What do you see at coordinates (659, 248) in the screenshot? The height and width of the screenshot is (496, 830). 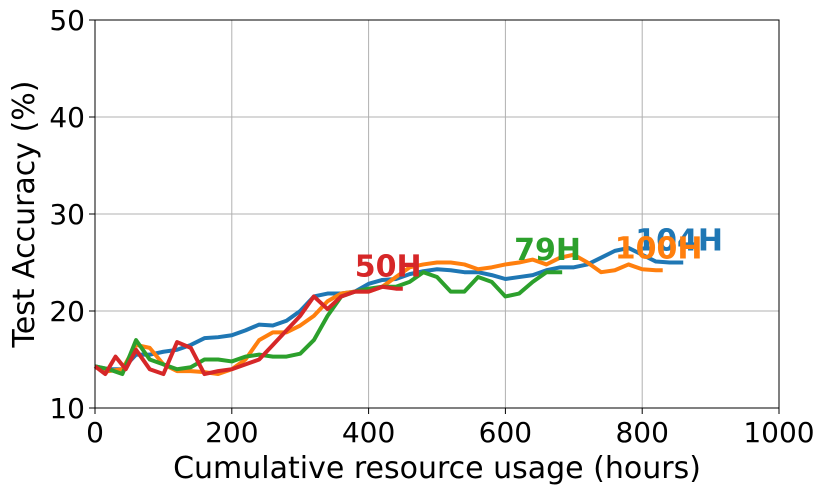 I see `series-label: 100H` at bounding box center [659, 248].